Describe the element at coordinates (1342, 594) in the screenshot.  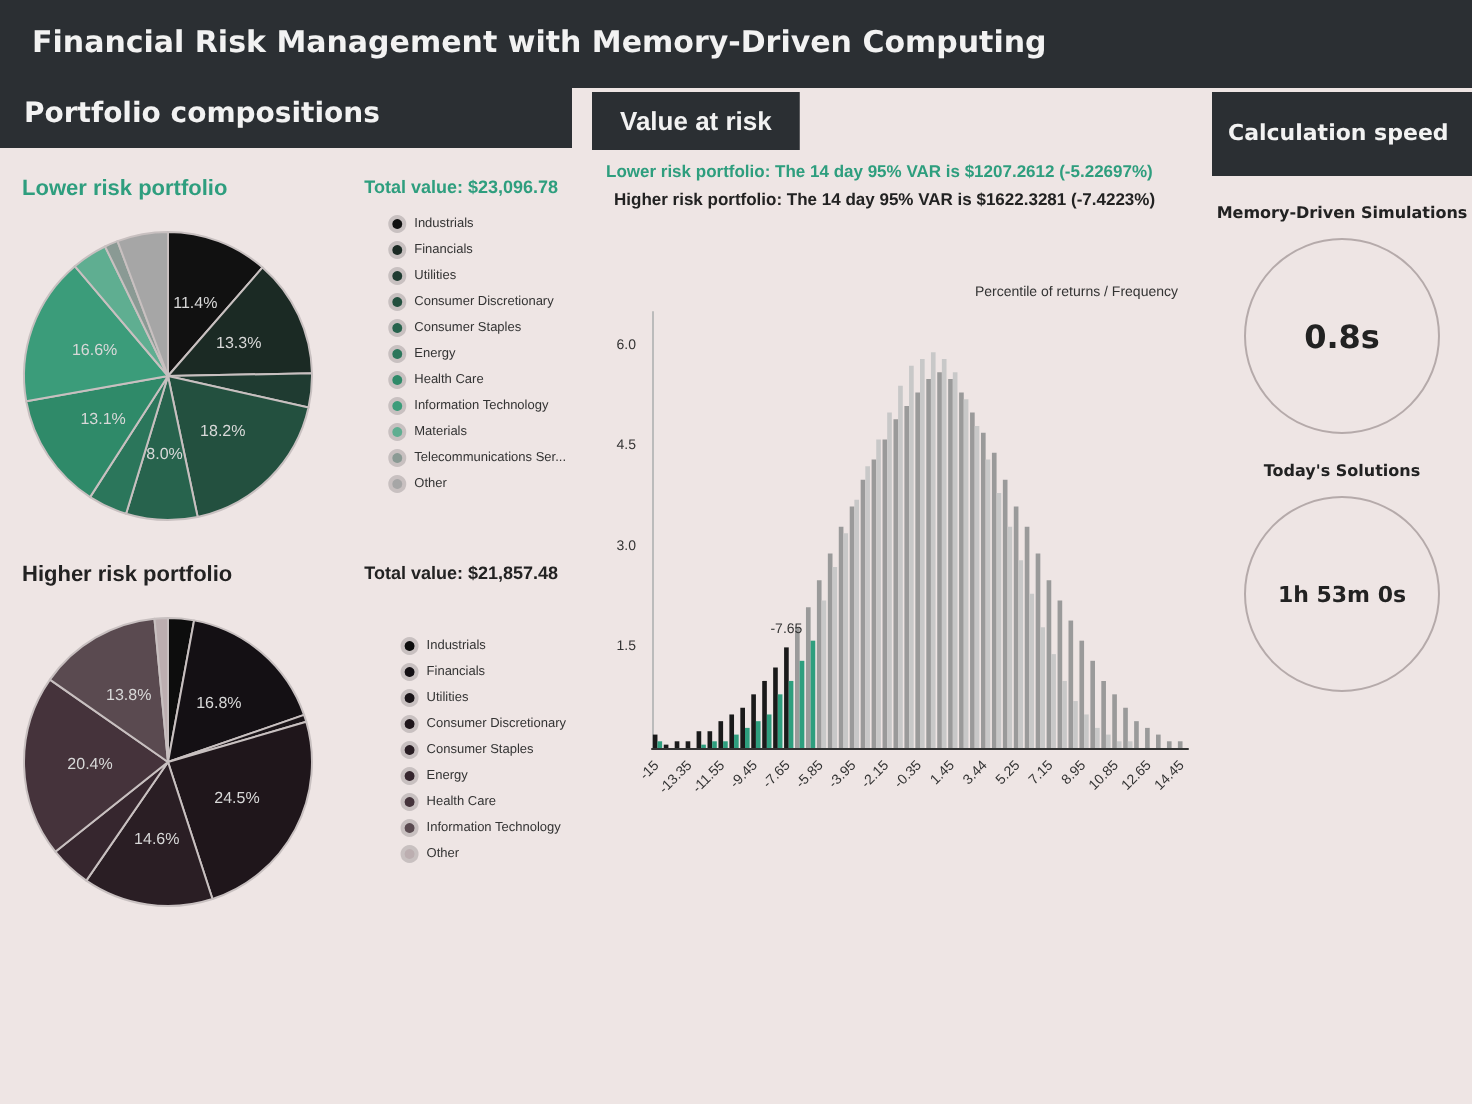
I see `circle-outline: 1h 53m 0s` at that location.